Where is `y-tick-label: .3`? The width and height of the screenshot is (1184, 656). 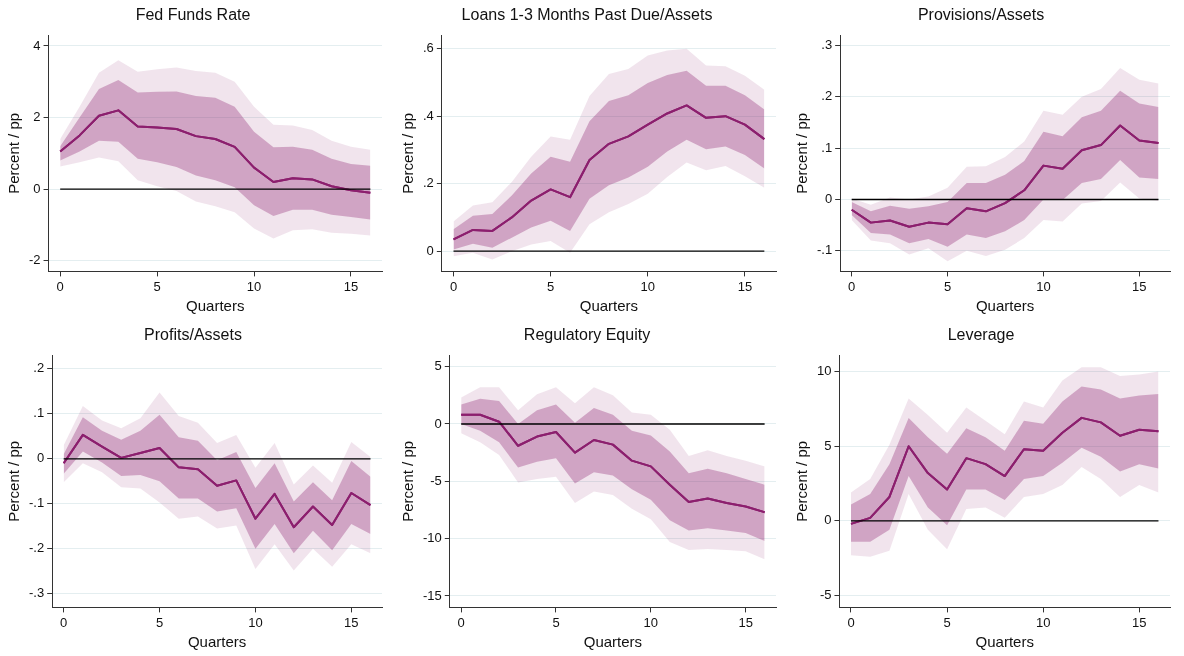
y-tick-label: .3 is located at coordinates (827, 45).